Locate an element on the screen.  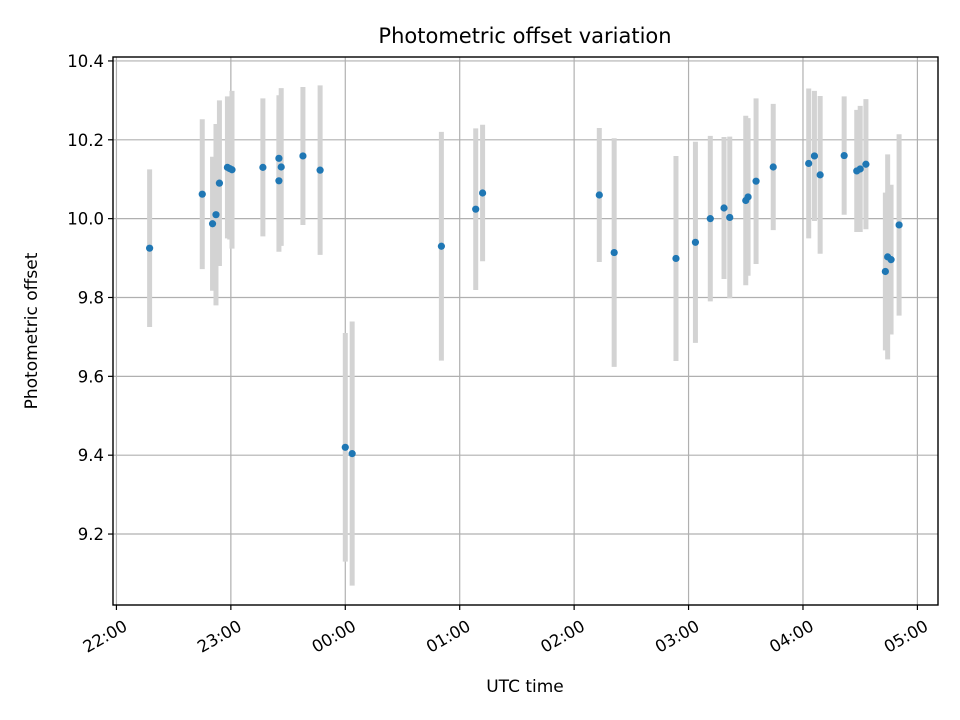
y-tick-label: 10.0 is located at coordinates (85, 219).